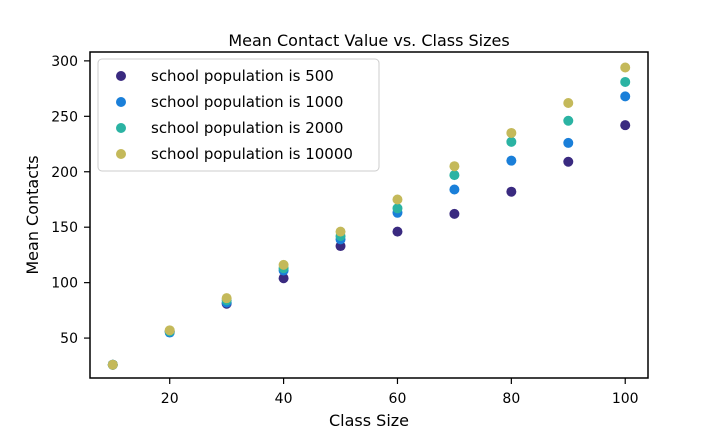 The width and height of the screenshot is (720, 432). Describe the element at coordinates (247, 128) in the screenshot. I see `legend-label: school population is 2000` at that location.